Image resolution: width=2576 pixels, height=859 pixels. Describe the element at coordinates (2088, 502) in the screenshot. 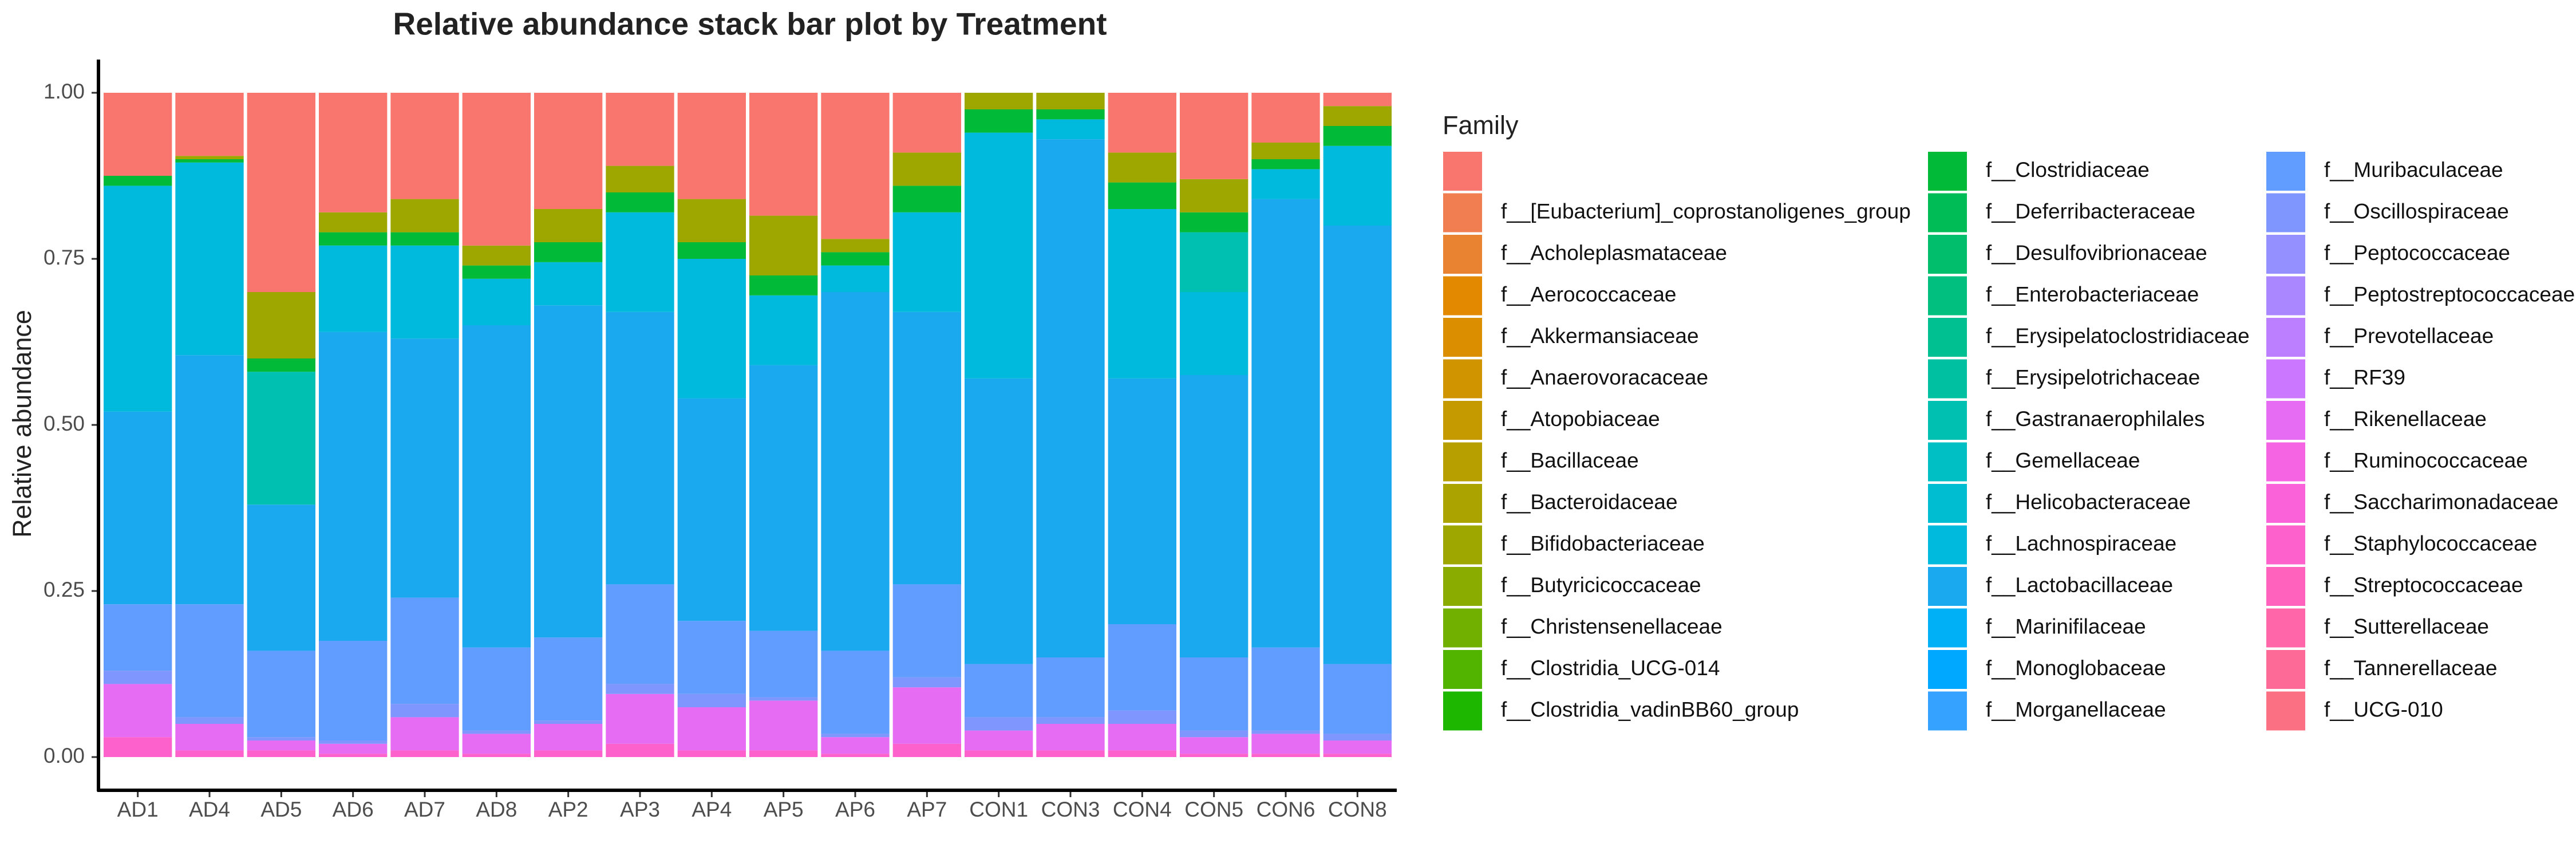

I see `legend-label: f__Helicobacteraceae` at that location.